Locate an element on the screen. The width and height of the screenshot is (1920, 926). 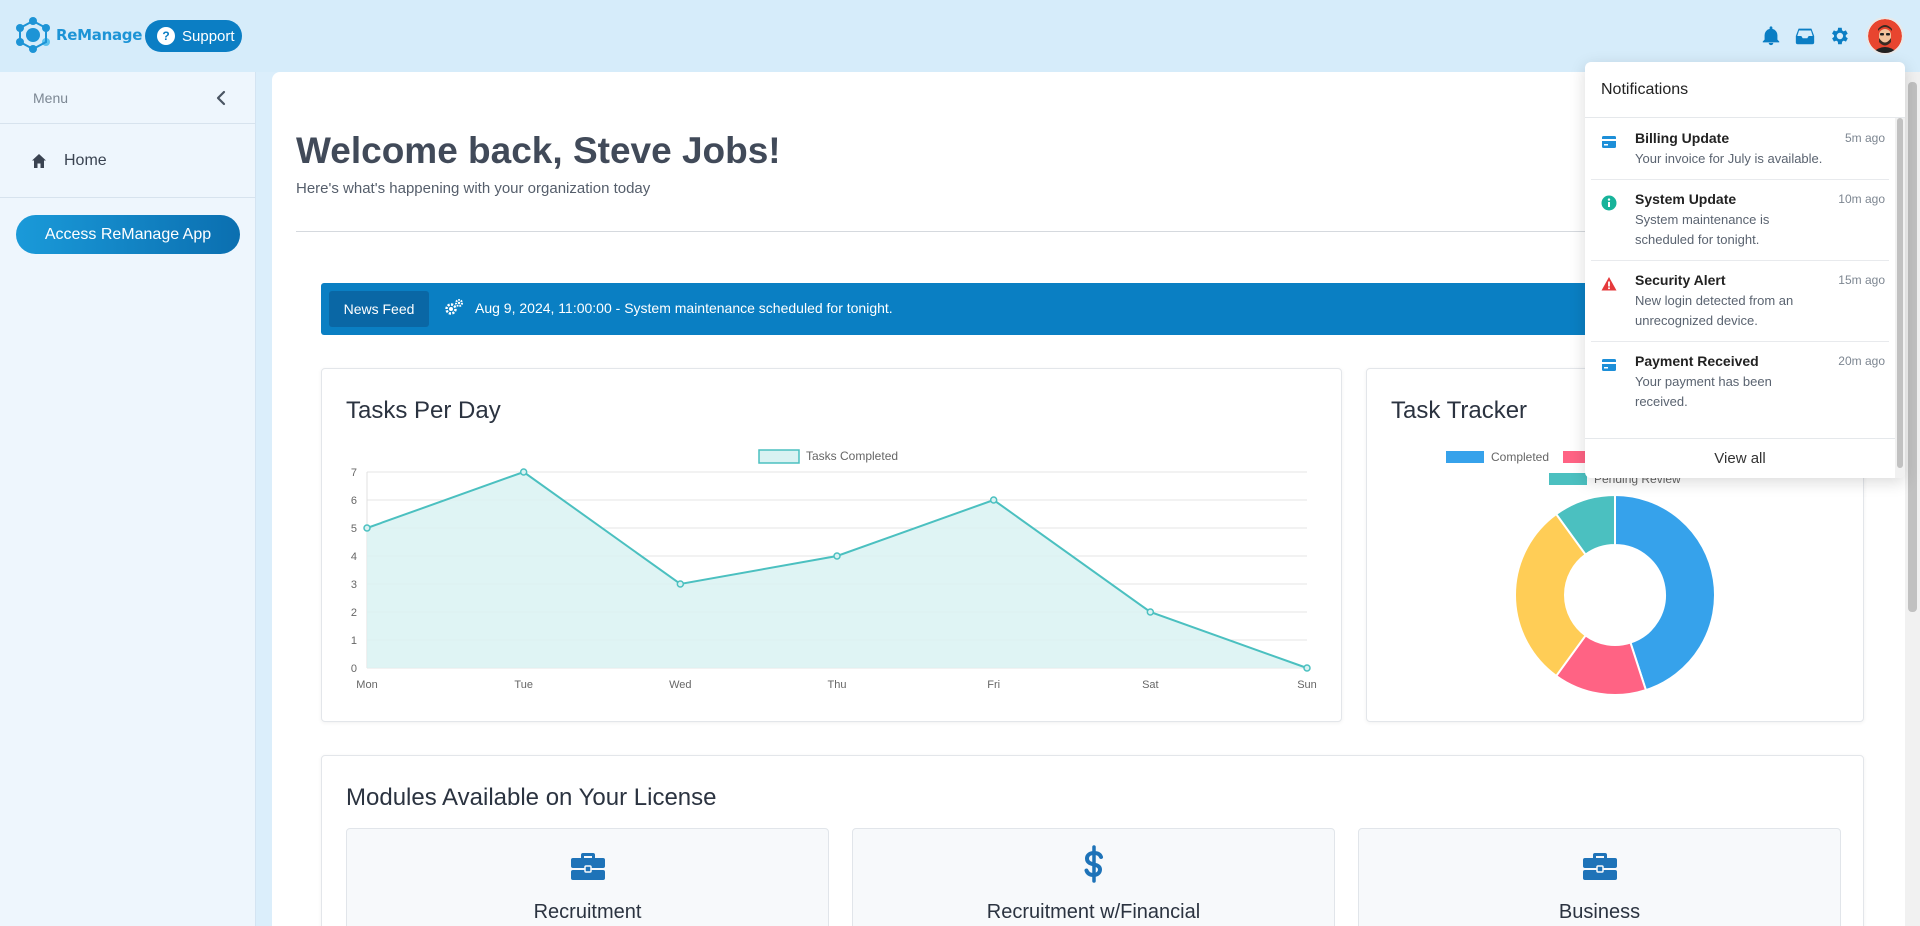
tasks-chart-title: Tasks Per Day is located at coordinates (423, 410).